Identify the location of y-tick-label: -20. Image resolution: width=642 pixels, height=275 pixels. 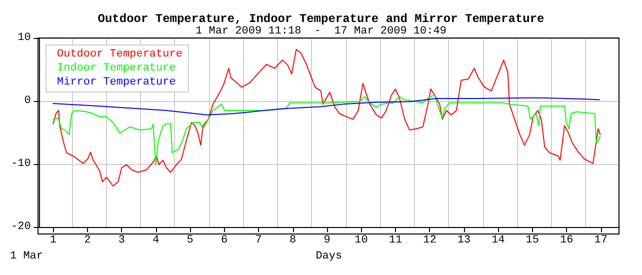
(20, 227).